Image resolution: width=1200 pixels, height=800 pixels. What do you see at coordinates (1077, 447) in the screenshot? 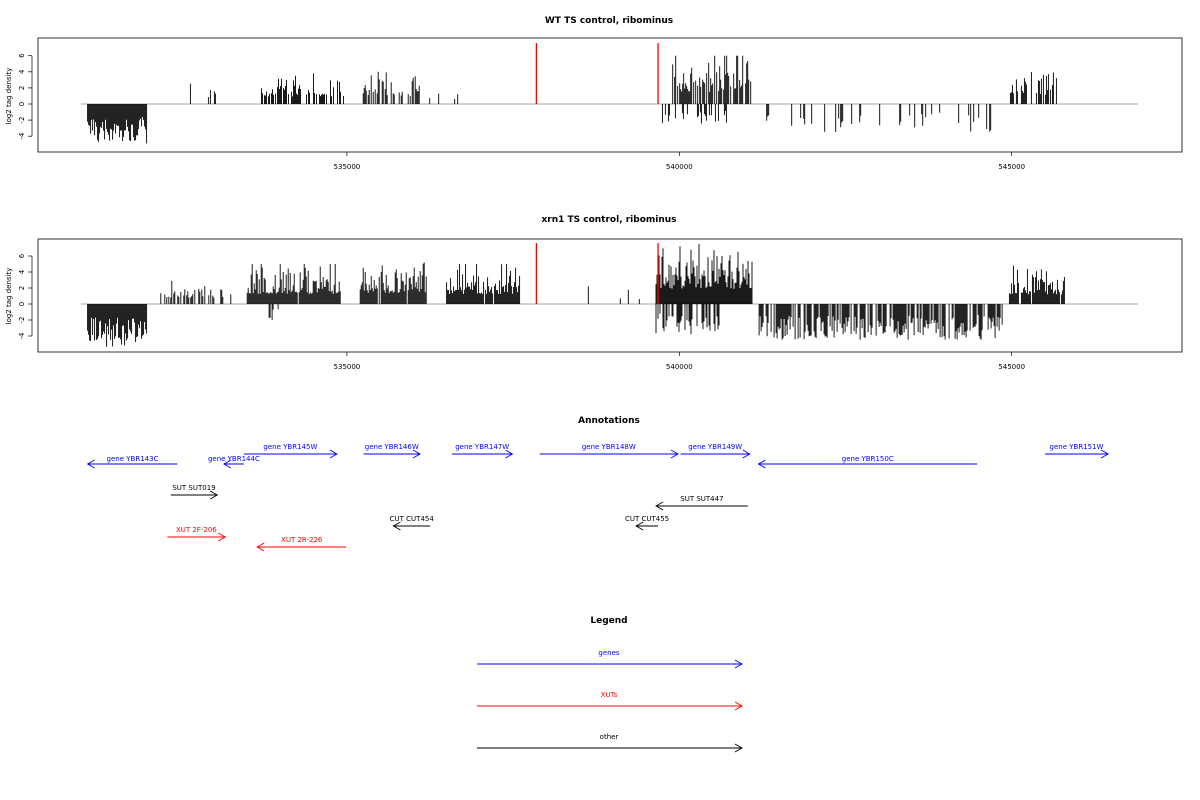
I see `feature-label: gene YBR151W` at bounding box center [1077, 447].